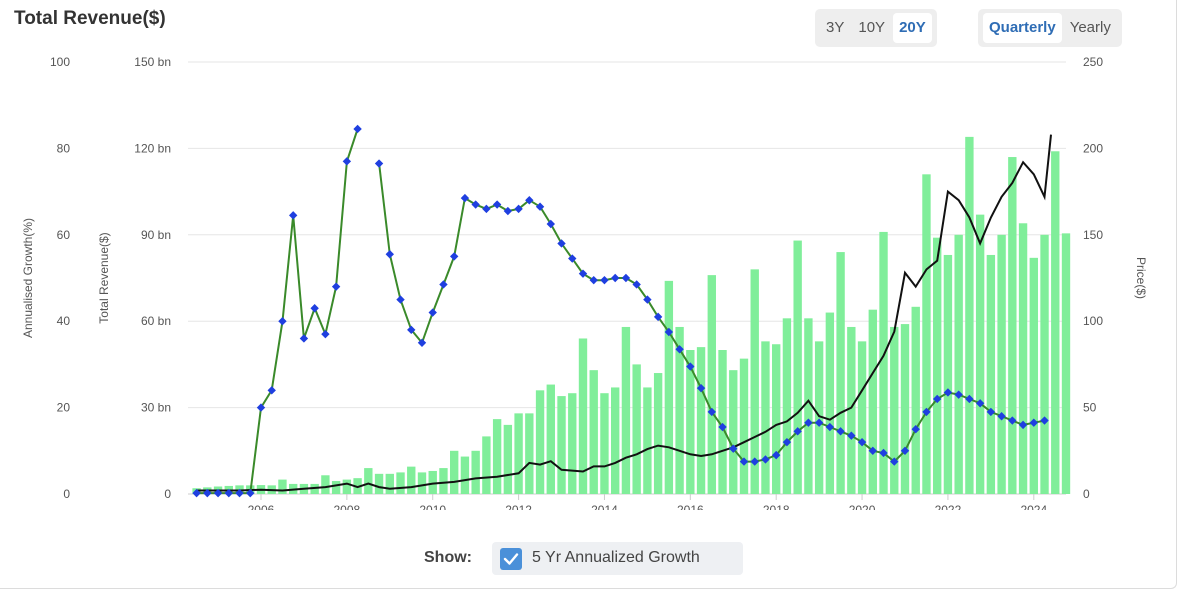  I want to click on range-20y-button: 20Y, so click(912, 28).